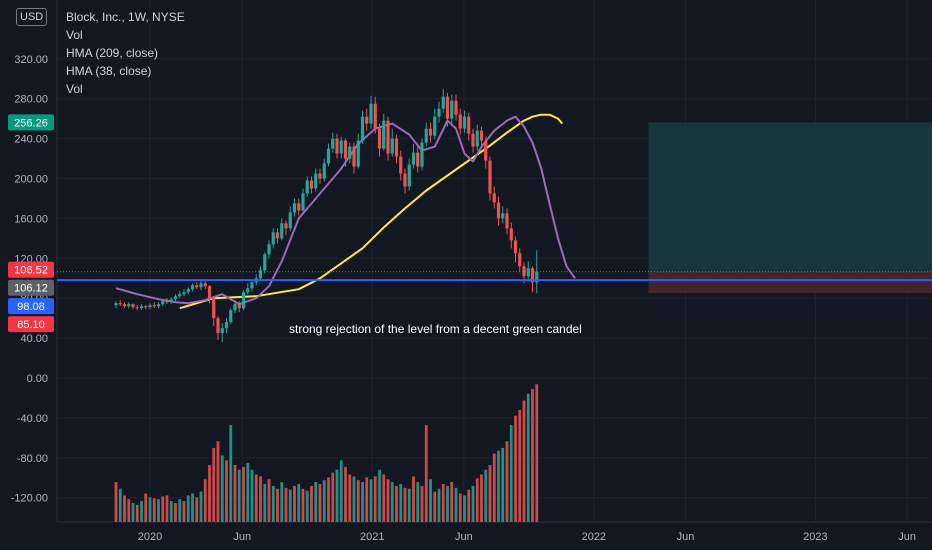  I want to click on symbol-line: Block, Inc., 1W, NYSE, so click(125, 17).